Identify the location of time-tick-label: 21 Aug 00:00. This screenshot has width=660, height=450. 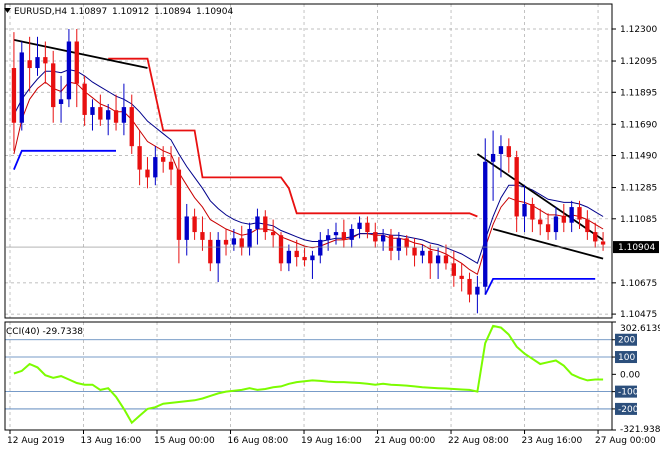
(405, 441).